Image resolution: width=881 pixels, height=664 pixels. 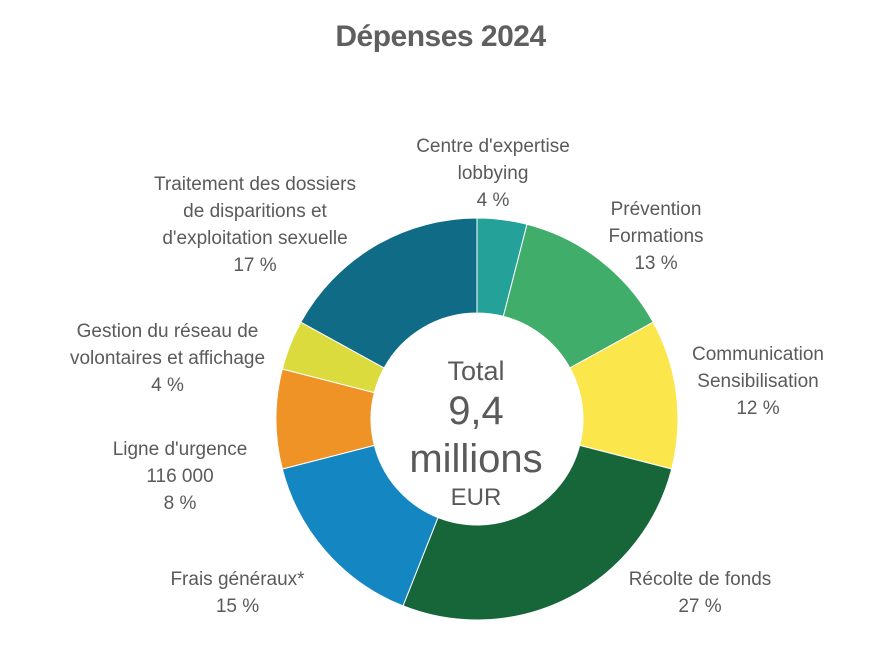 I want to click on label-line: Ligne d'urgence, so click(x=180, y=449).